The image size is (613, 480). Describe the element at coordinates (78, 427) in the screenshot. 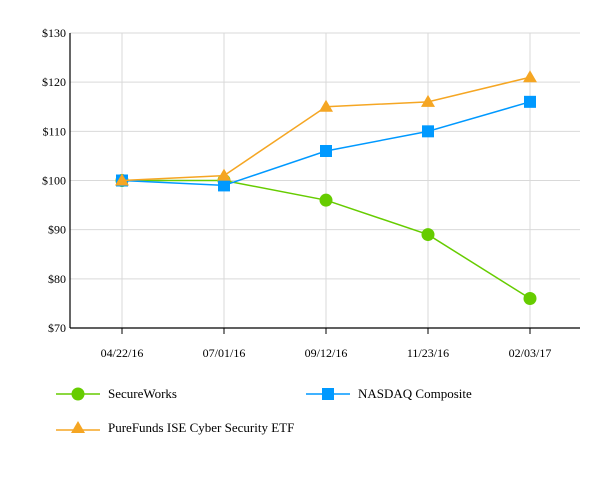

I see `purefunds-etf-legend-marker` at that location.